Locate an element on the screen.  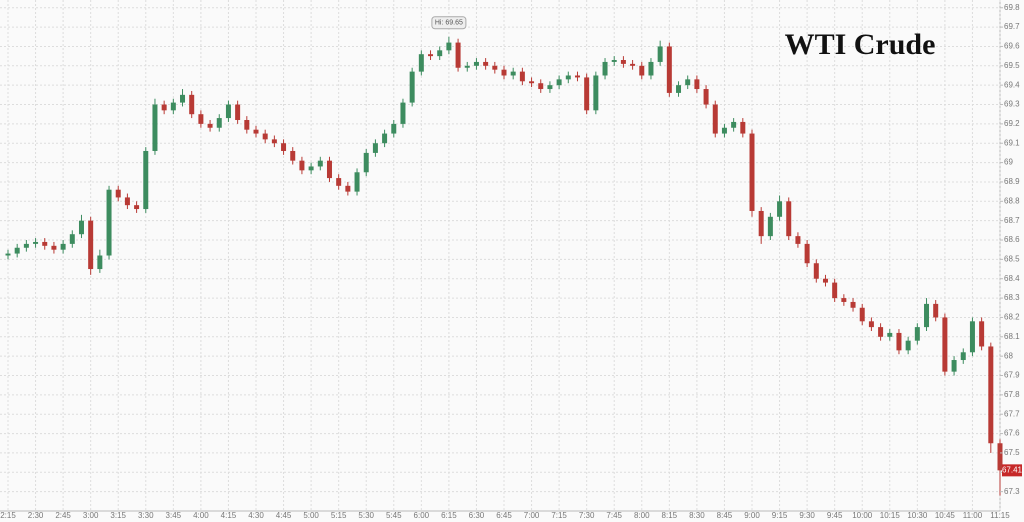
y-tick-label: 68.6 is located at coordinates (1012, 239).